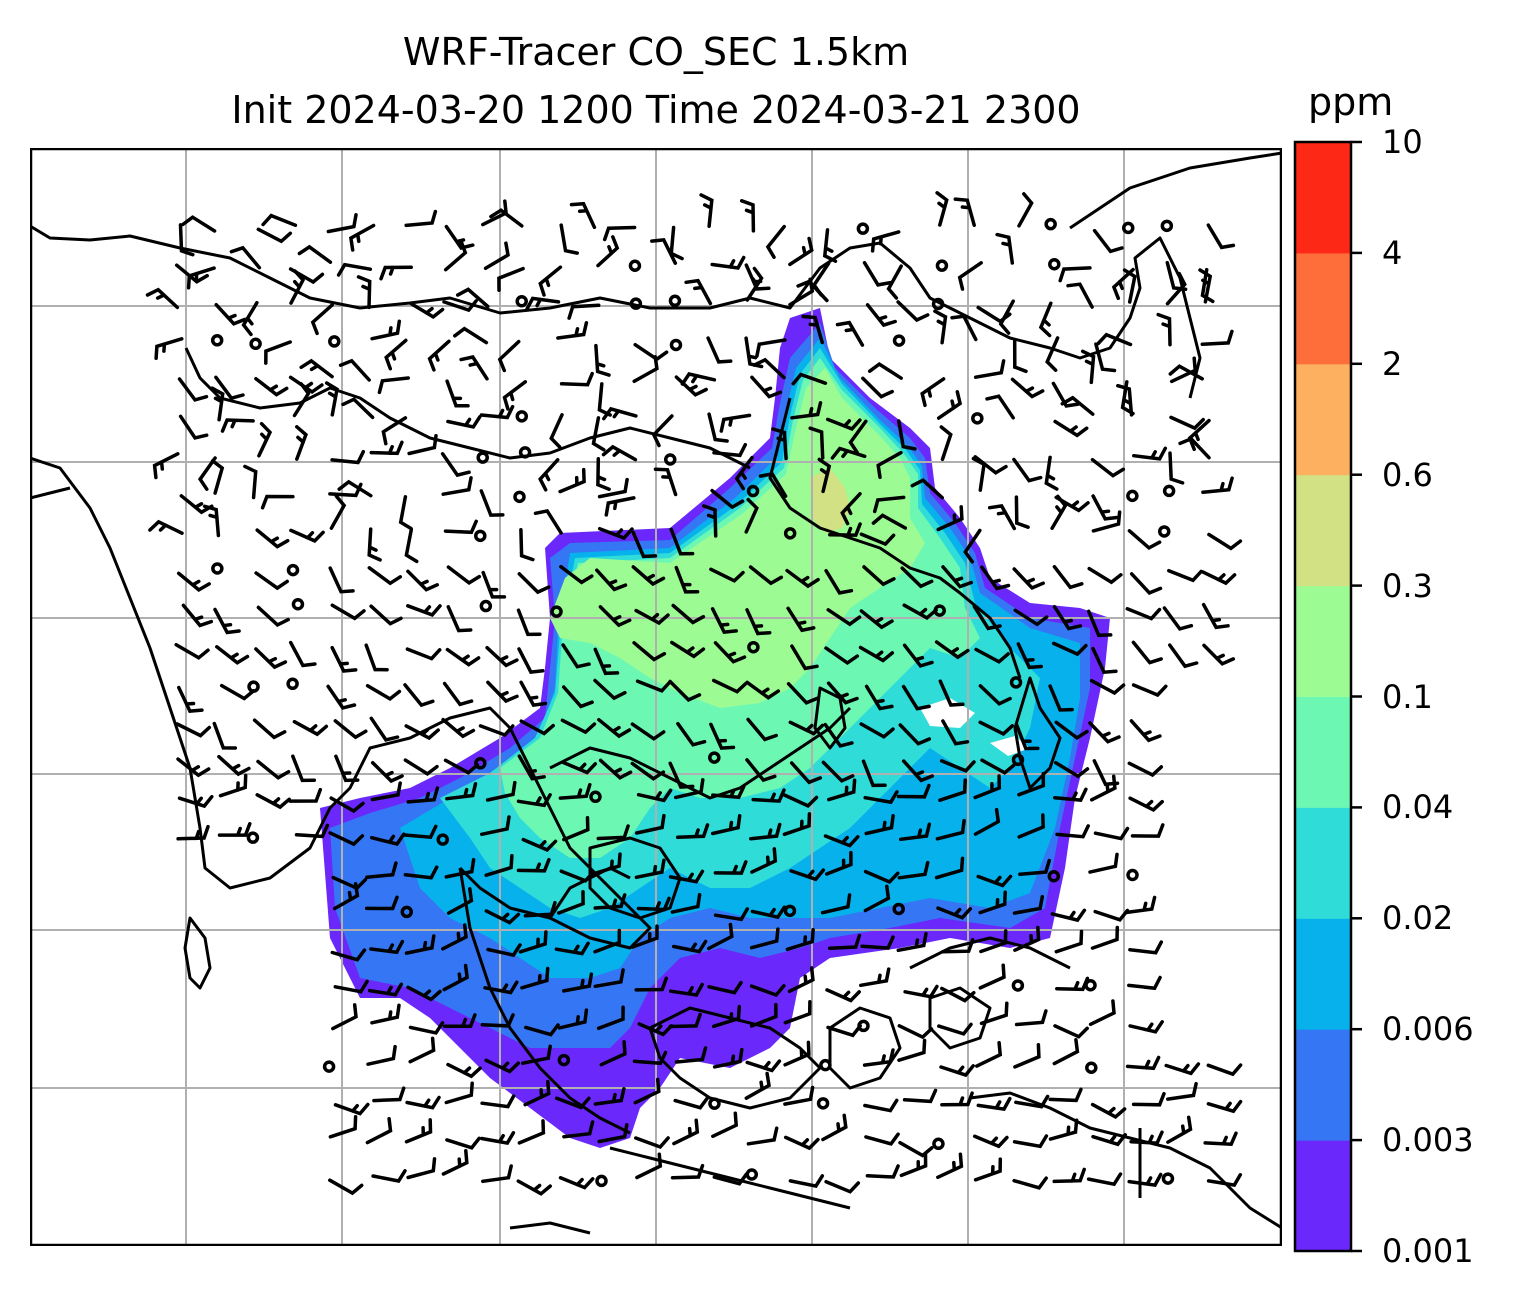 Image resolution: width=1528 pixels, height=1306 pixels. Describe the element at coordinates (1428, 1251) in the screenshot. I see `colorbar-tick-label: 0.001` at that location.